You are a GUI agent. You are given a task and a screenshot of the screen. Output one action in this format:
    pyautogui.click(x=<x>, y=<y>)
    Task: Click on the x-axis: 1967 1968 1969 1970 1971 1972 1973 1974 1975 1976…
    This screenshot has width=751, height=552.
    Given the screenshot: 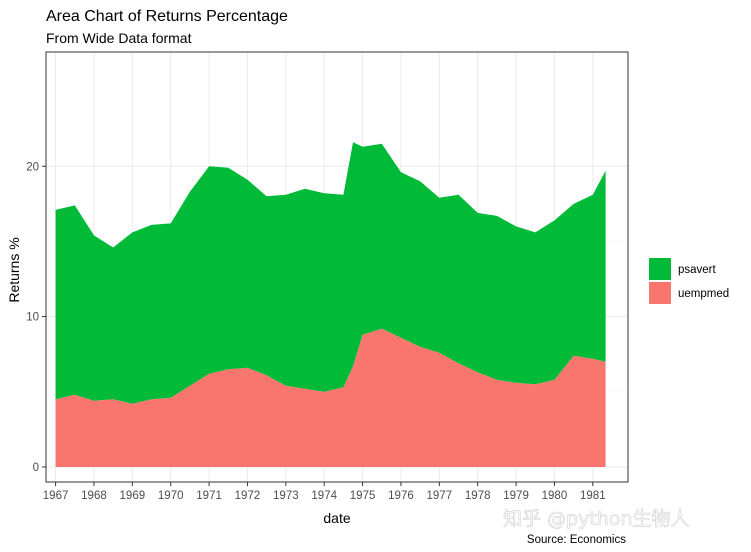 What is the action you would take?
    pyautogui.click(x=324, y=492)
    